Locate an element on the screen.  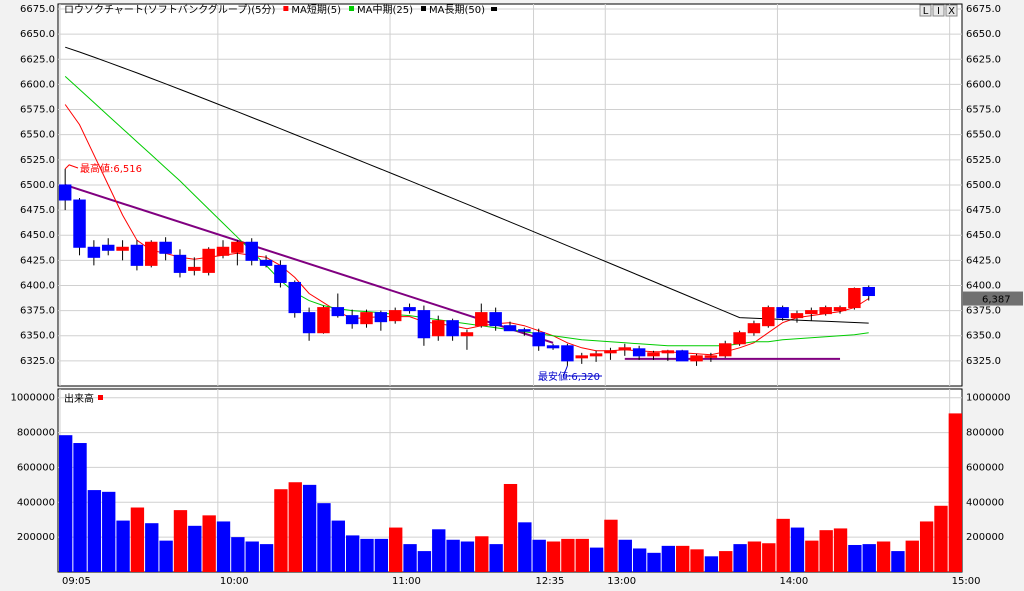
time-tick-label: 13:00 is located at coordinates (621, 581).